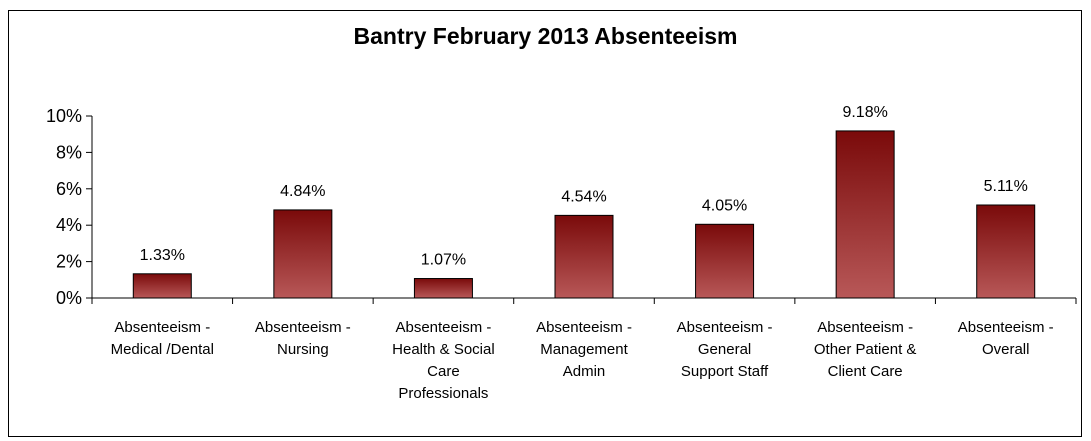 The width and height of the screenshot is (1091, 441). I want to click on x-category-label: Absenteeism -Other Patient & Client Care, so click(865, 349).